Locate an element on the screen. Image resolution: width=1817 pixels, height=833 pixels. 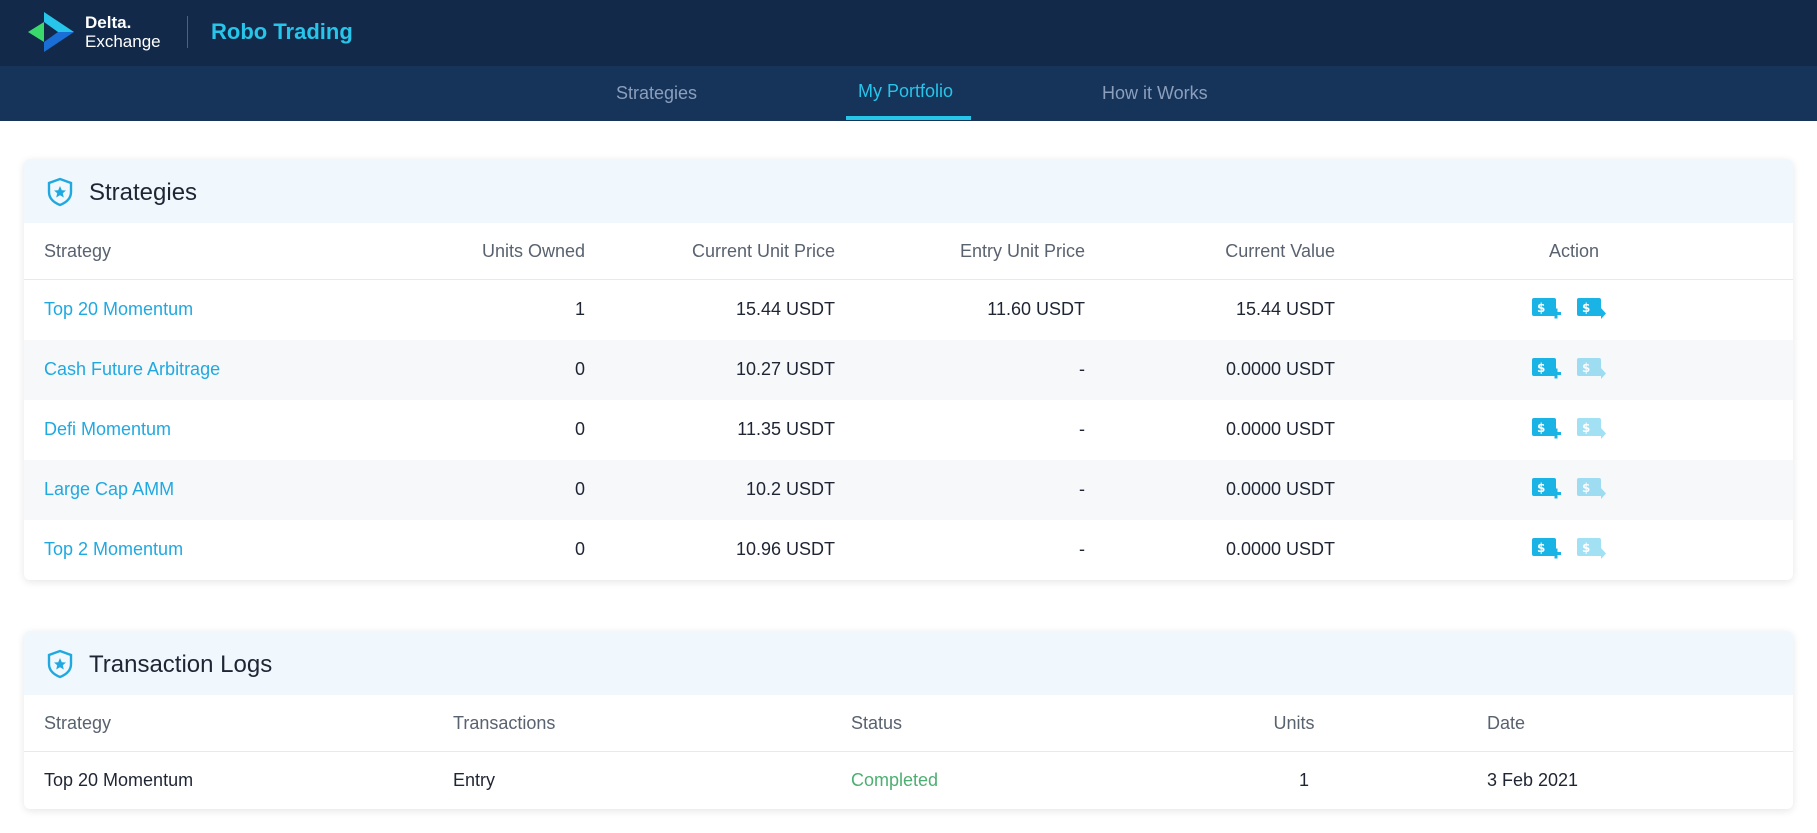
active-tab-indicator is located at coordinates (908, 118).